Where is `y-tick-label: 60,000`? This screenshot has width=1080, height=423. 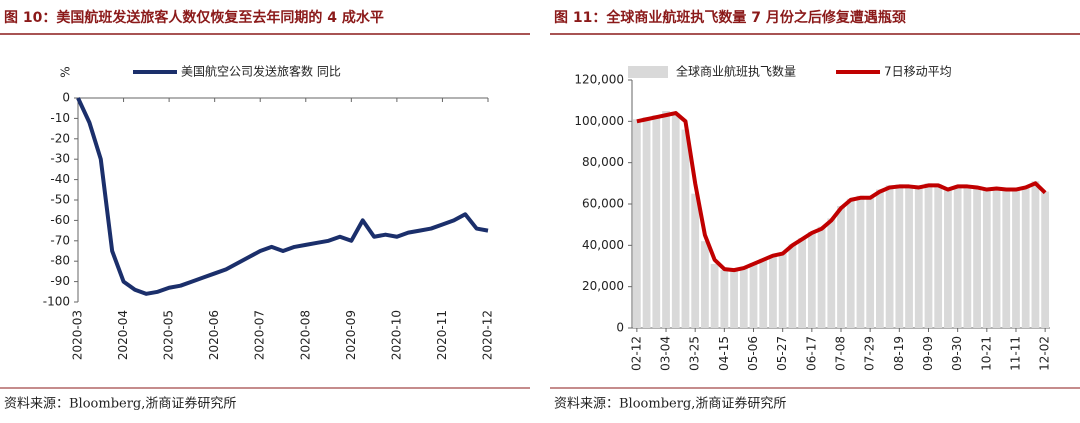
y-tick-label: 60,000 is located at coordinates (603, 204).